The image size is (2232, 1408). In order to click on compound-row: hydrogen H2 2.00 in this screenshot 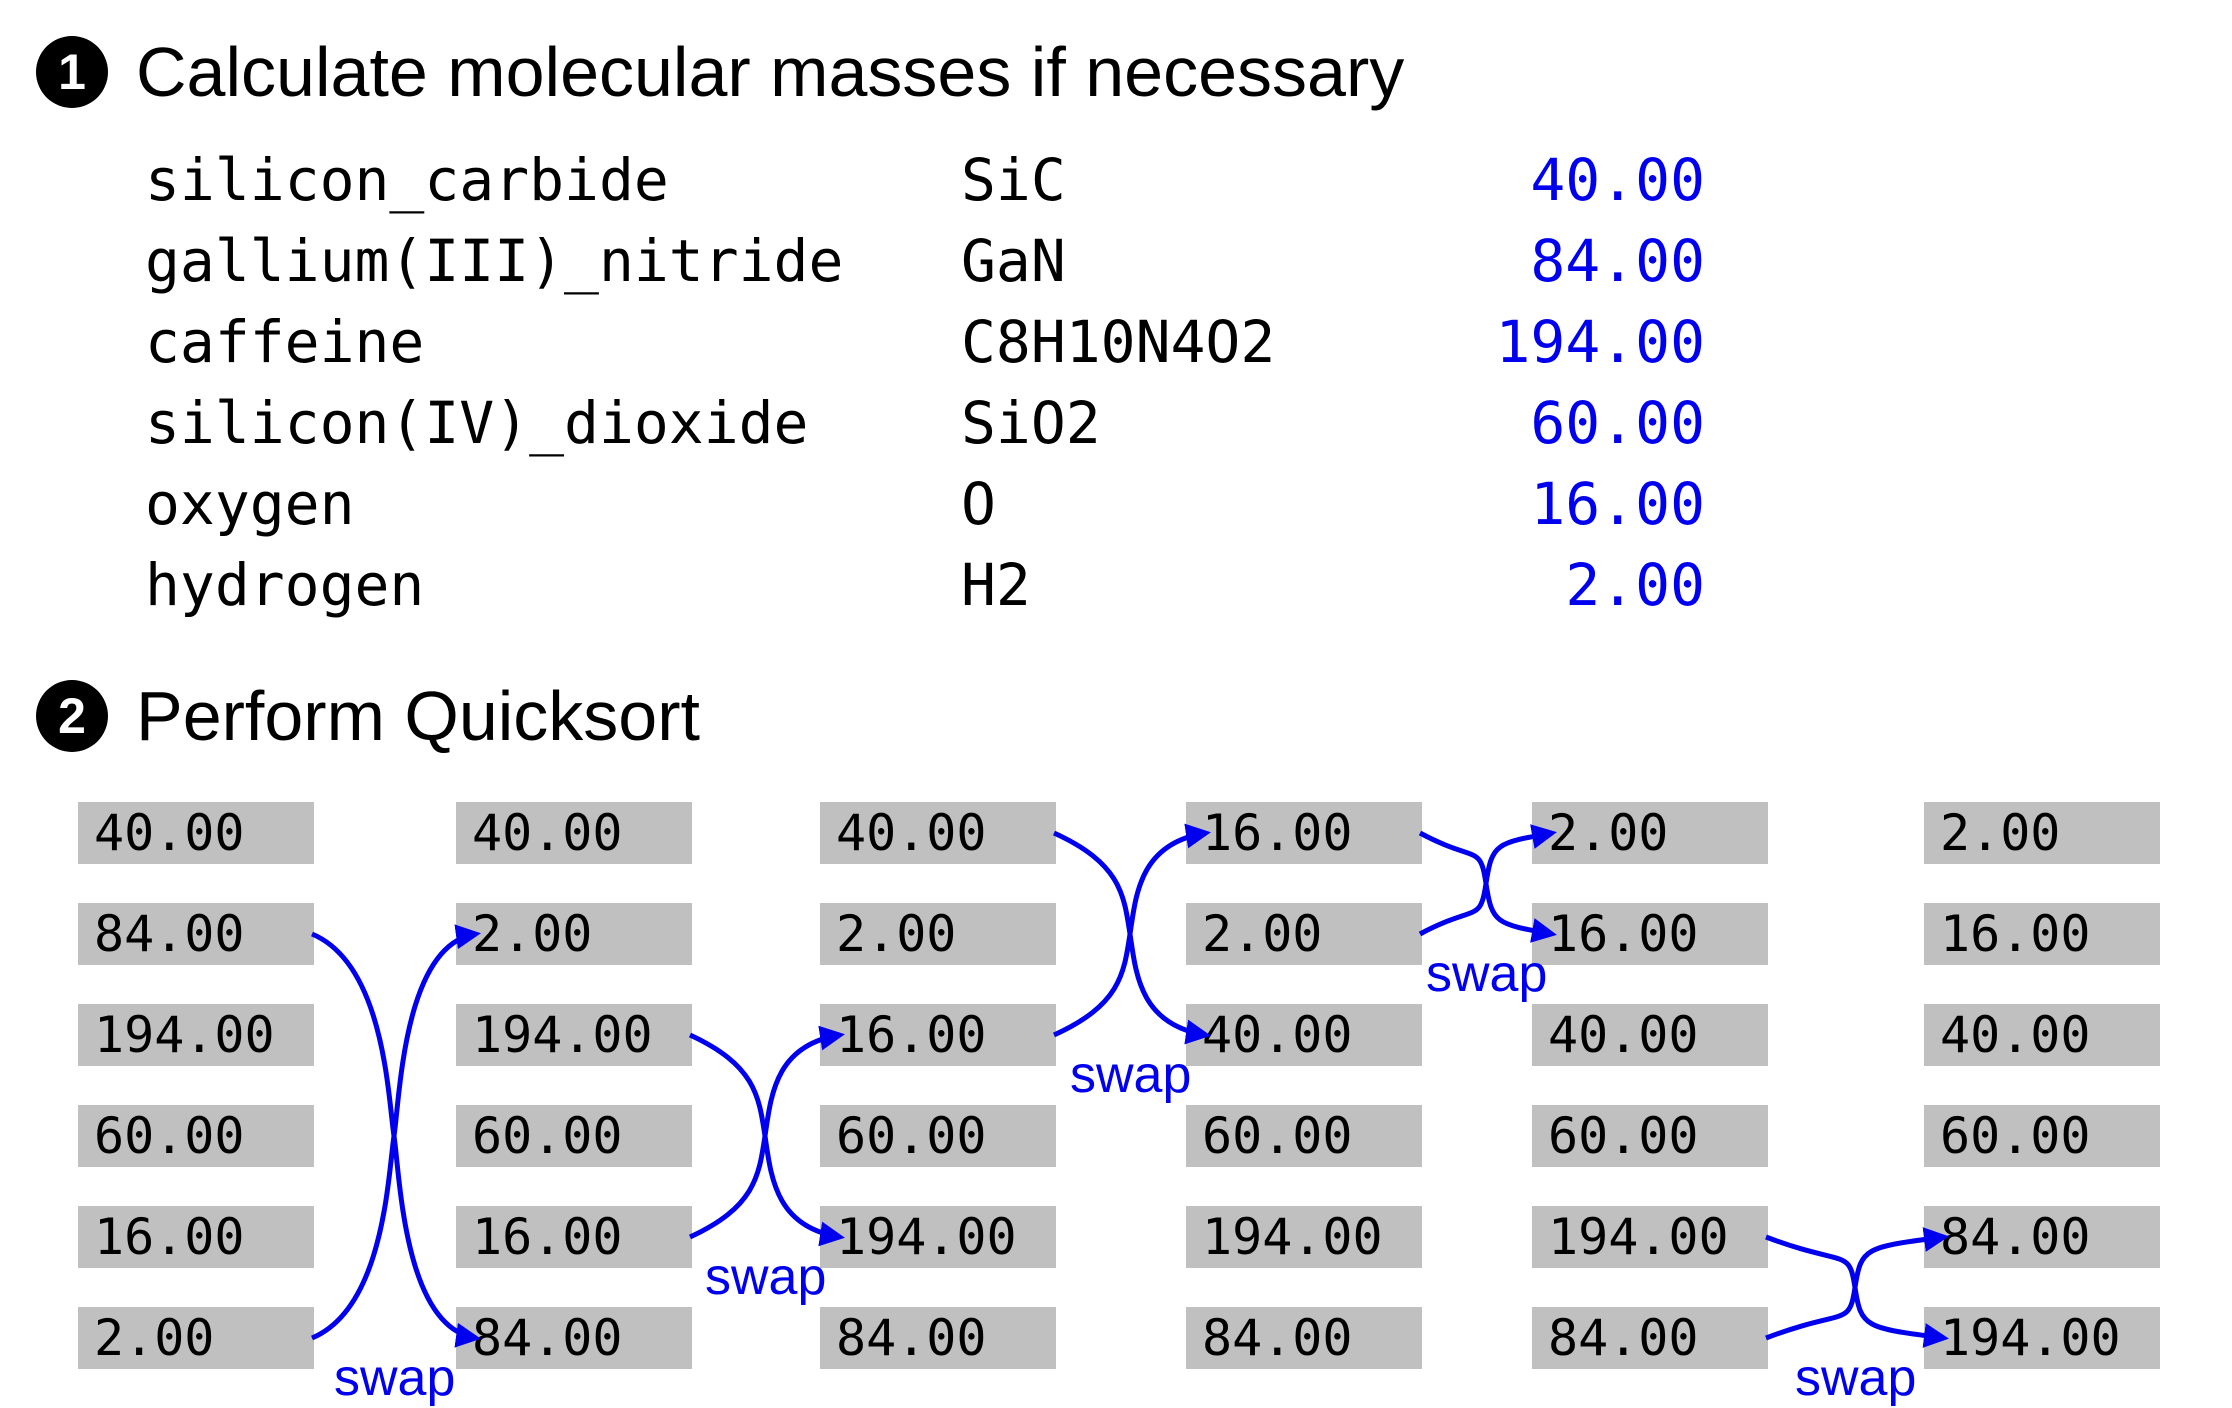, I will do `click(925, 585)`.